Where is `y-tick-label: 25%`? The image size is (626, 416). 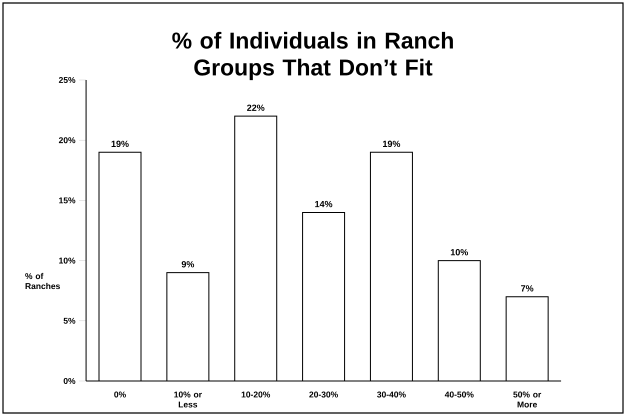 y-tick-label: 25% is located at coordinates (67, 80).